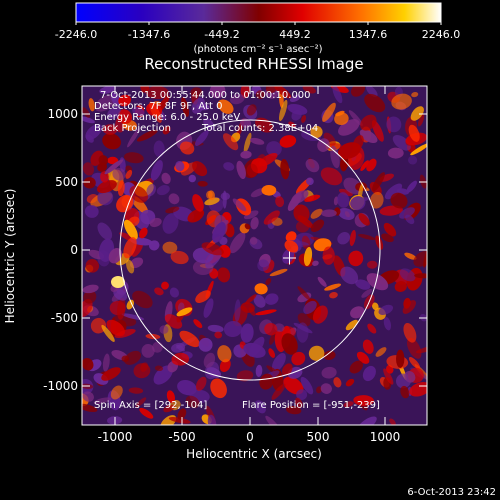 The image size is (500, 500). I want to click on info-total-counts: Total counts: 2.38E+04, so click(259, 128).